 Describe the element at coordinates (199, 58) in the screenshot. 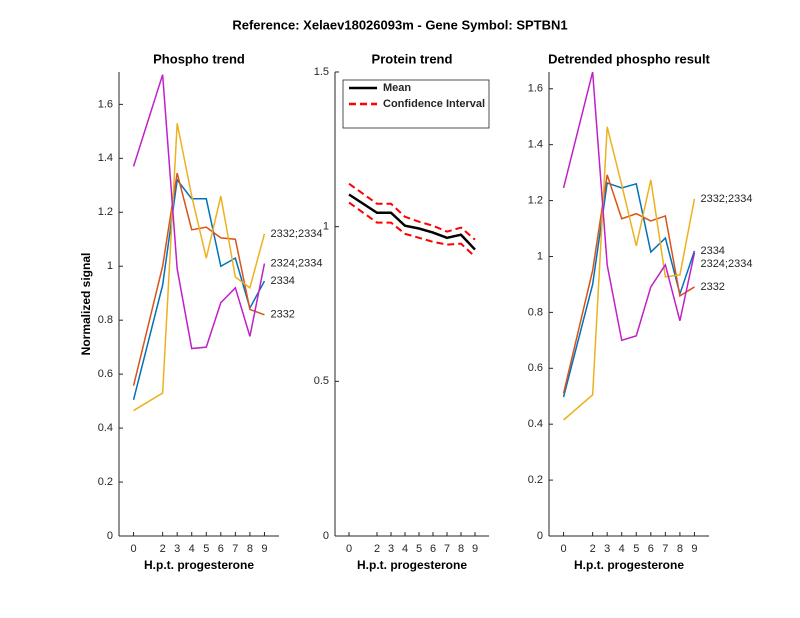

I see `chart-title: Phospho trend` at that location.